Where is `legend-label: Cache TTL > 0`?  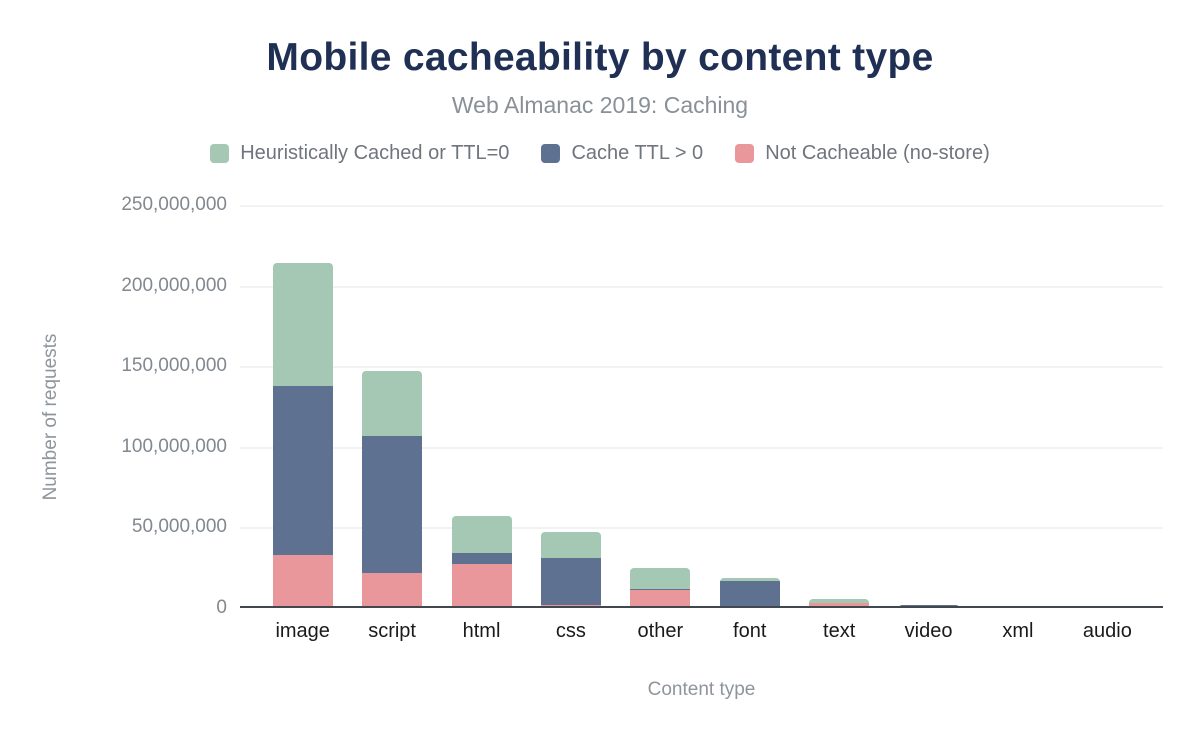 legend-label: Cache TTL > 0 is located at coordinates (637, 153).